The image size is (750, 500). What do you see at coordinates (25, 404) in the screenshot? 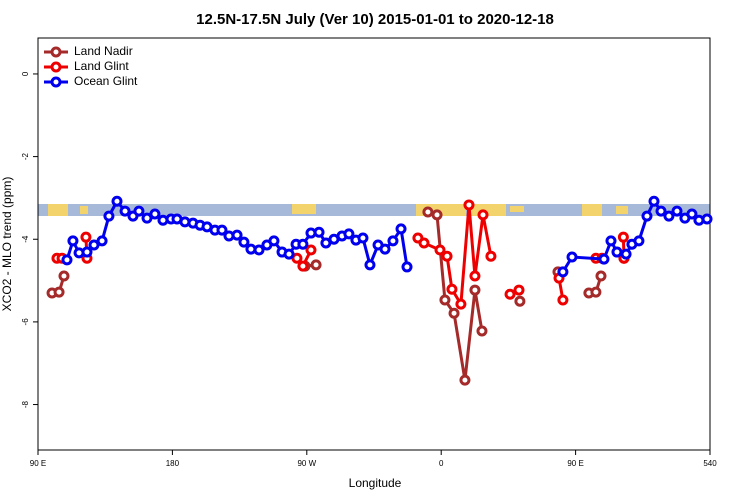
I see `y-tick-label: -8` at bounding box center [25, 404].